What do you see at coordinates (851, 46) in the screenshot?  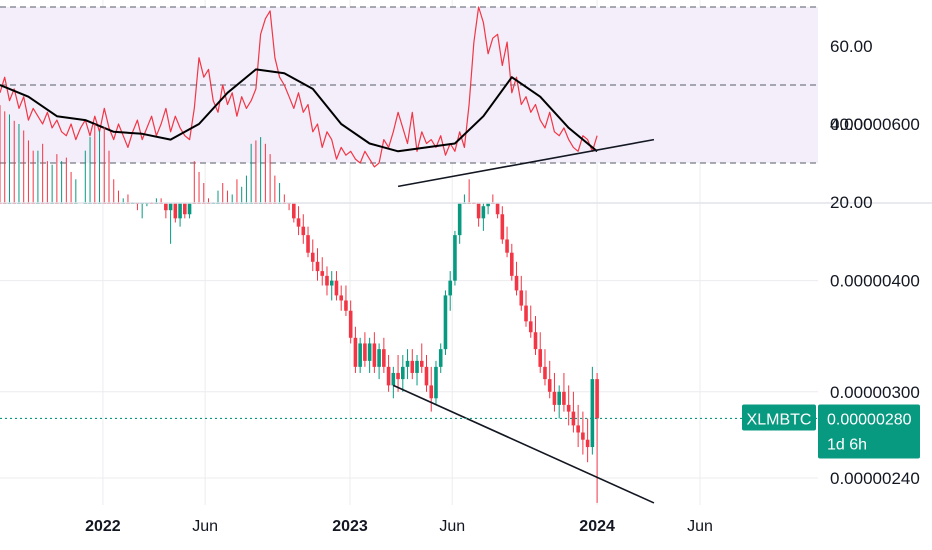 I see `rsi-axis-label: 60.00` at bounding box center [851, 46].